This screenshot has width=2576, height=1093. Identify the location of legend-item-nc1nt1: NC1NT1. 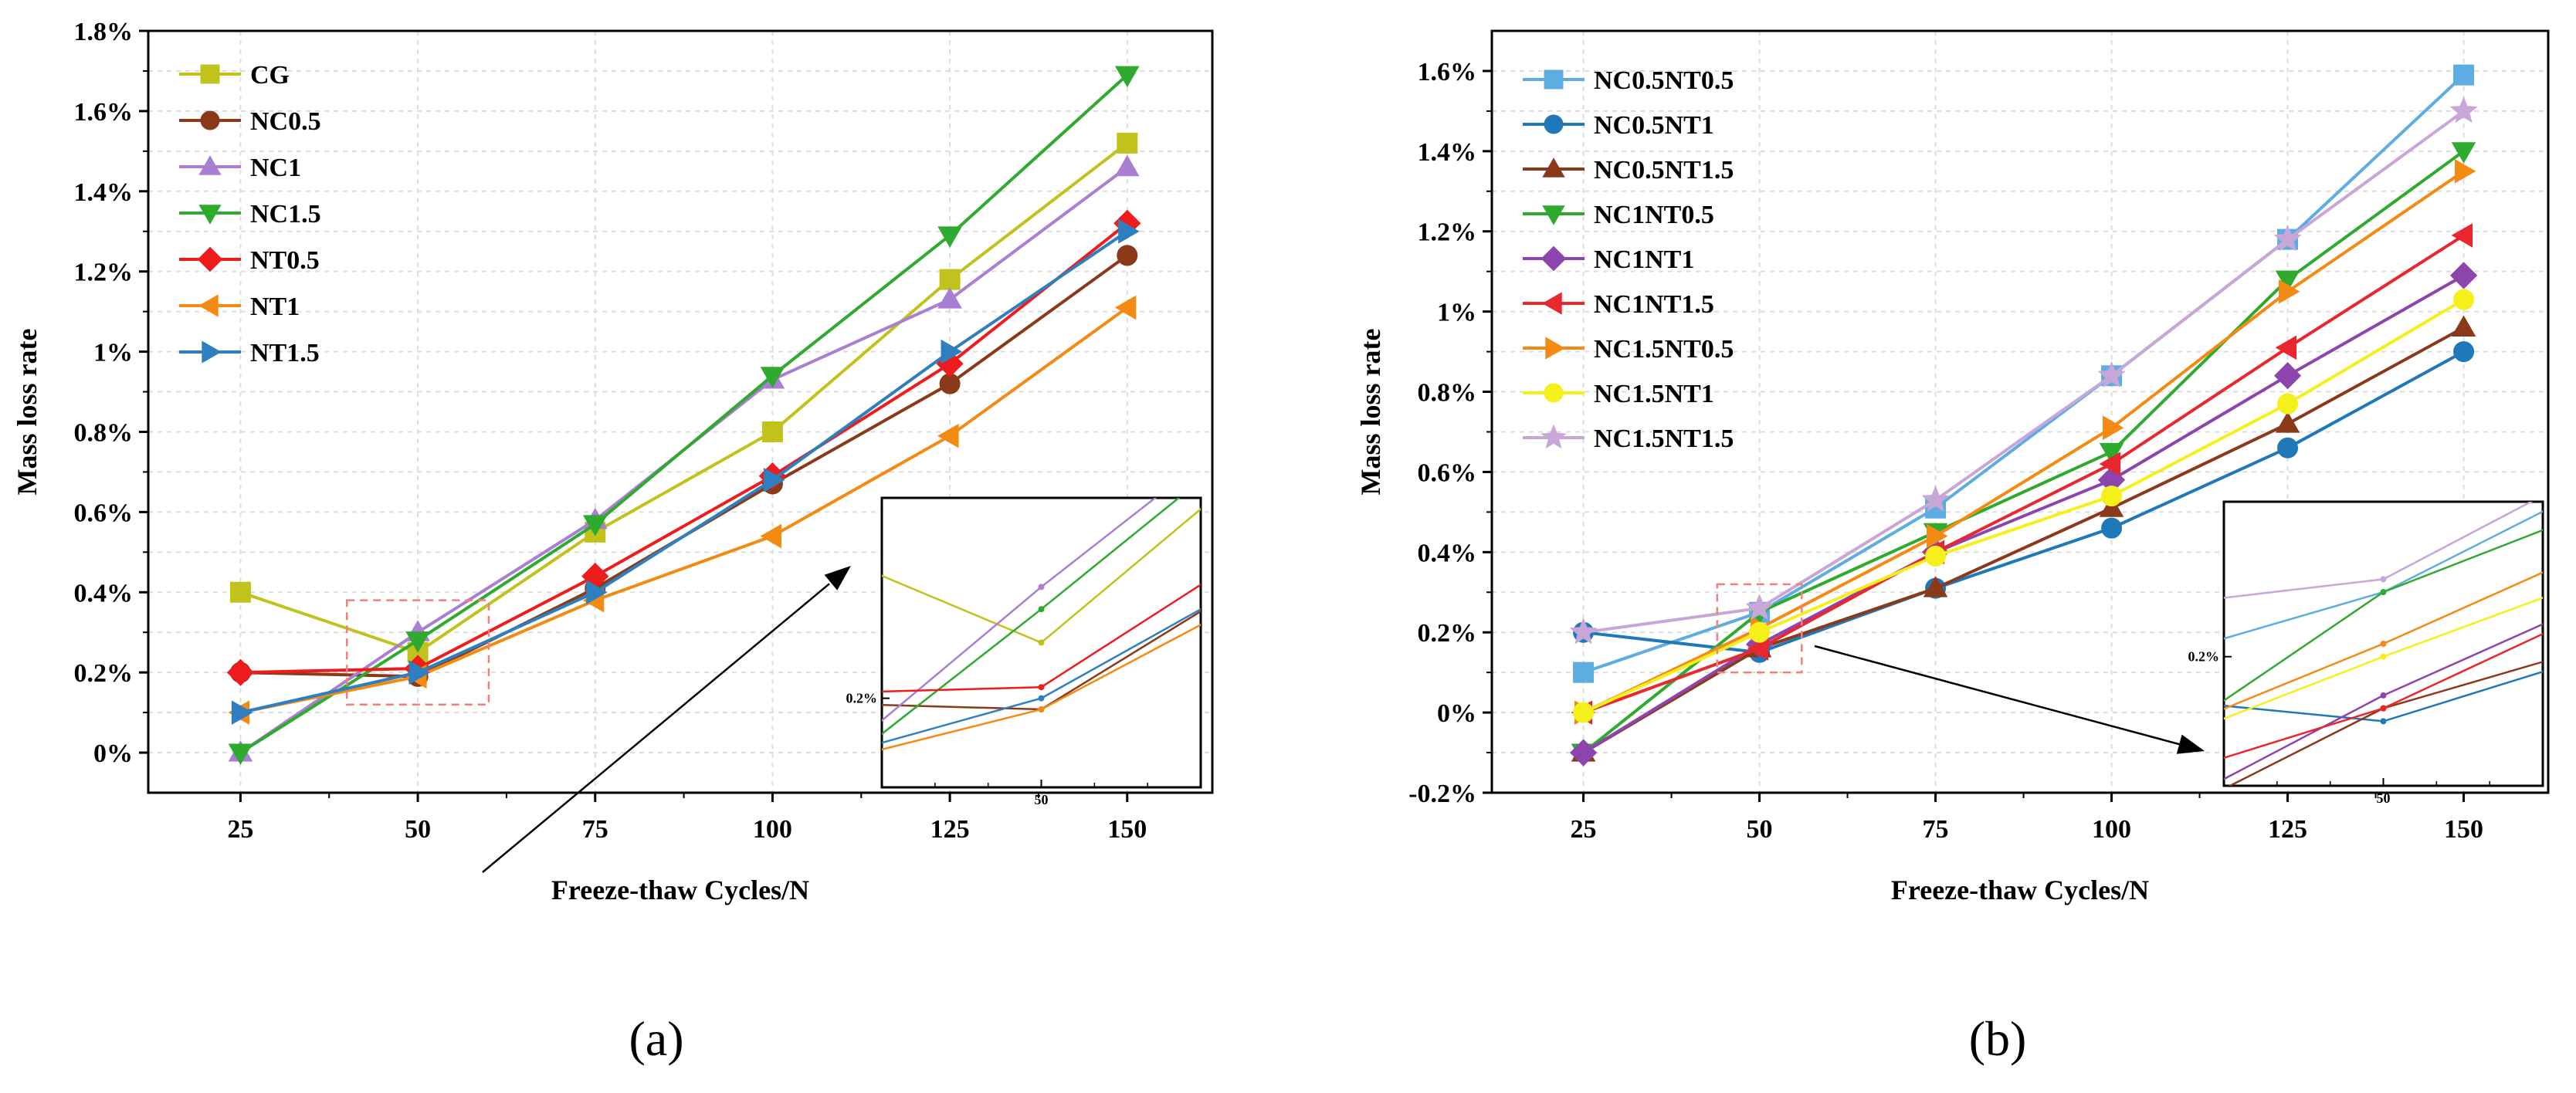
(1608, 259).